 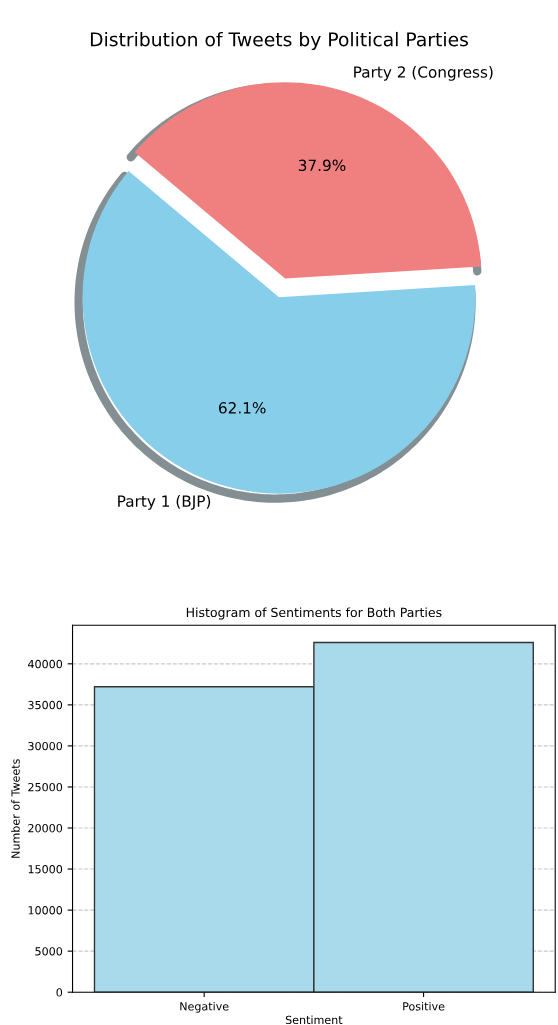 I want to click on slice-label: Party 1 (BJP), so click(x=164, y=502).